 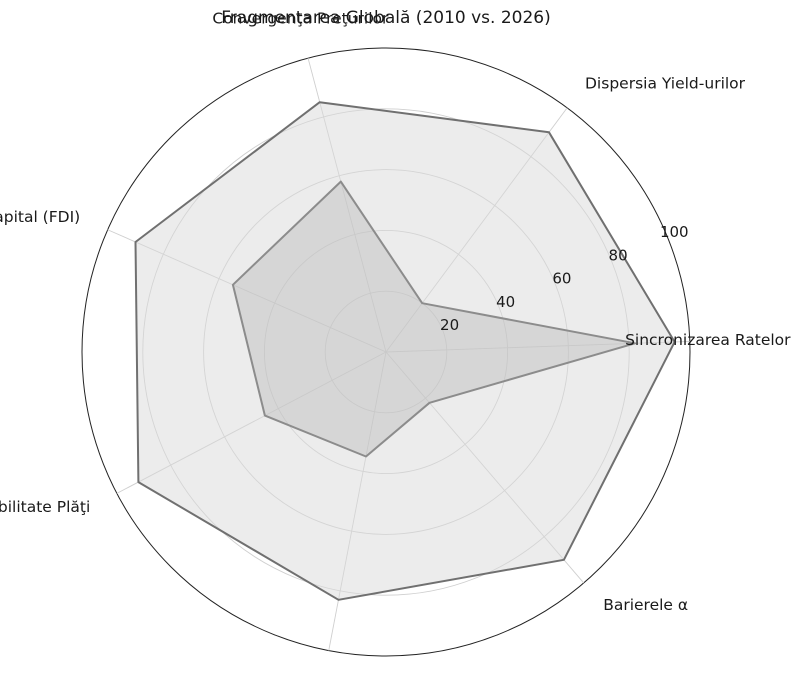 I want to click on chart-title: Fragmentarea Globală (2010 vs. 2026), so click(x=385, y=18).